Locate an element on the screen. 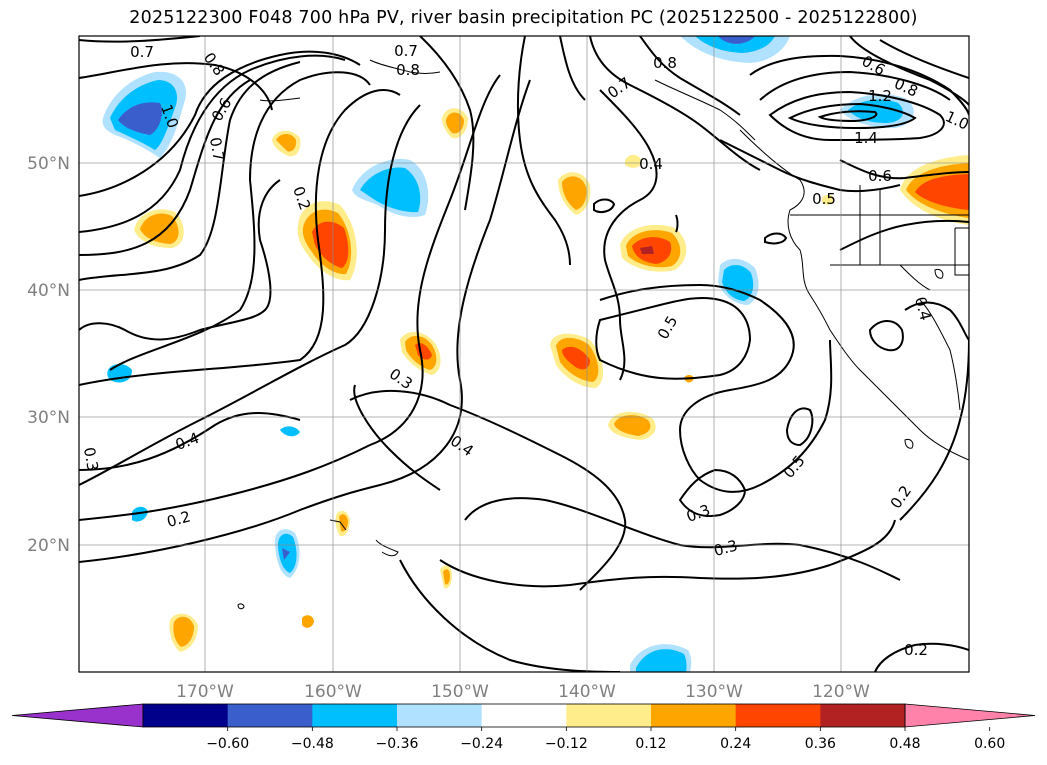 This screenshot has width=1047, height=765. colorbar-tick-label: −0.12 is located at coordinates (566, 744).